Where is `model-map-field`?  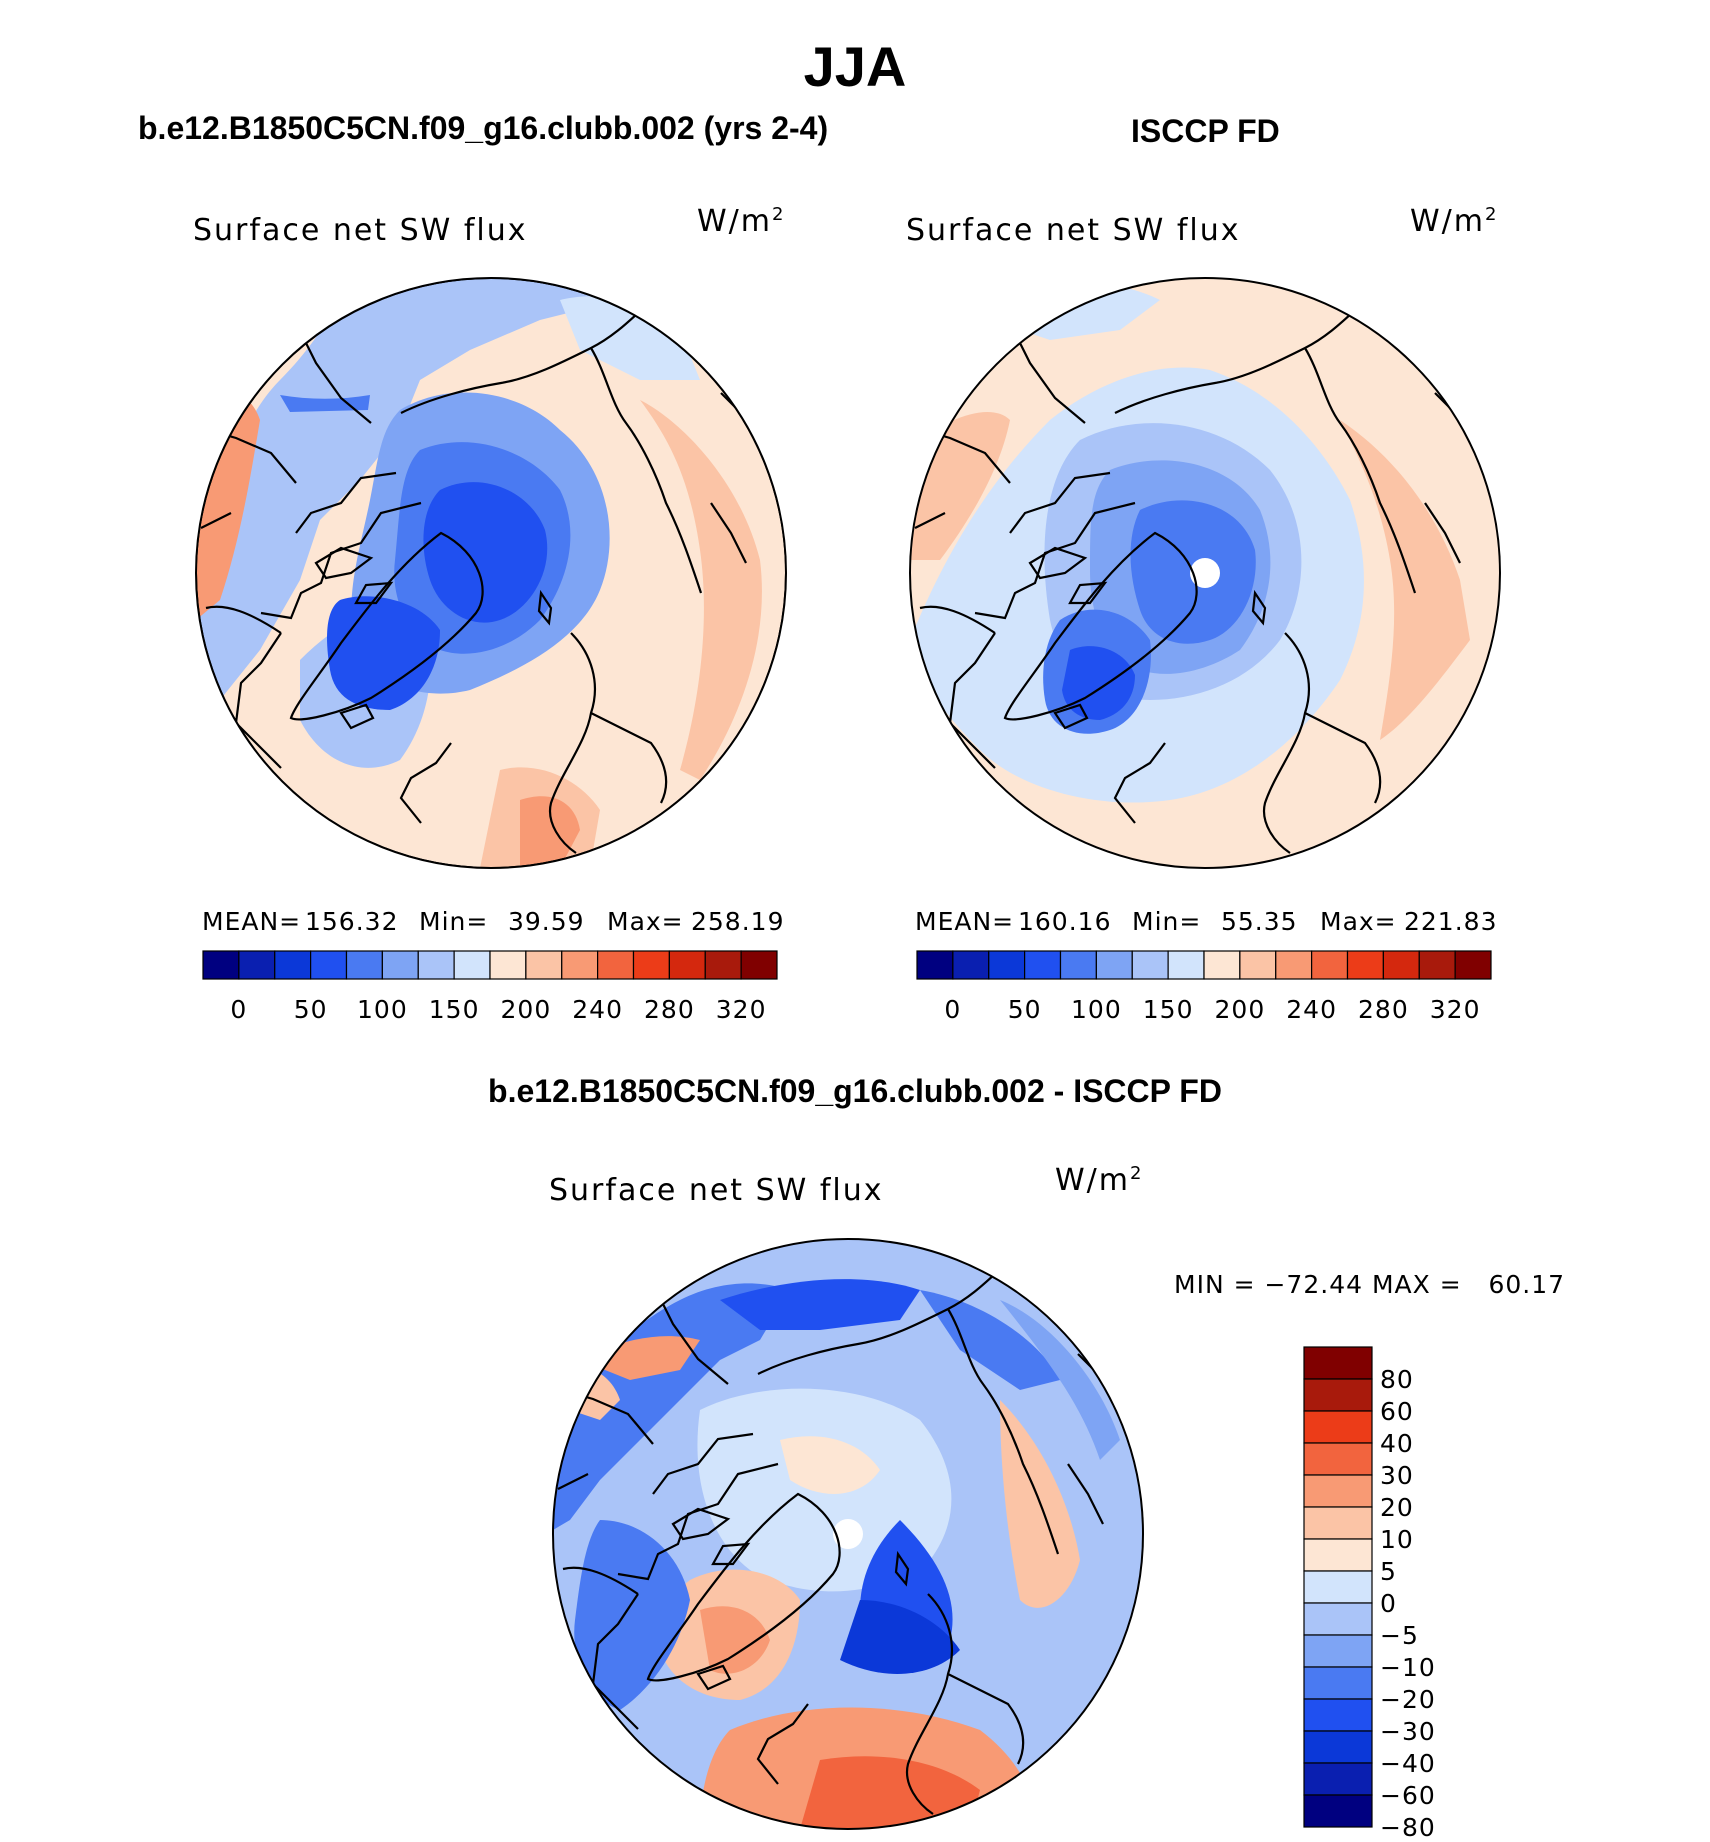
model-map-field is located at coordinates (491, 573).